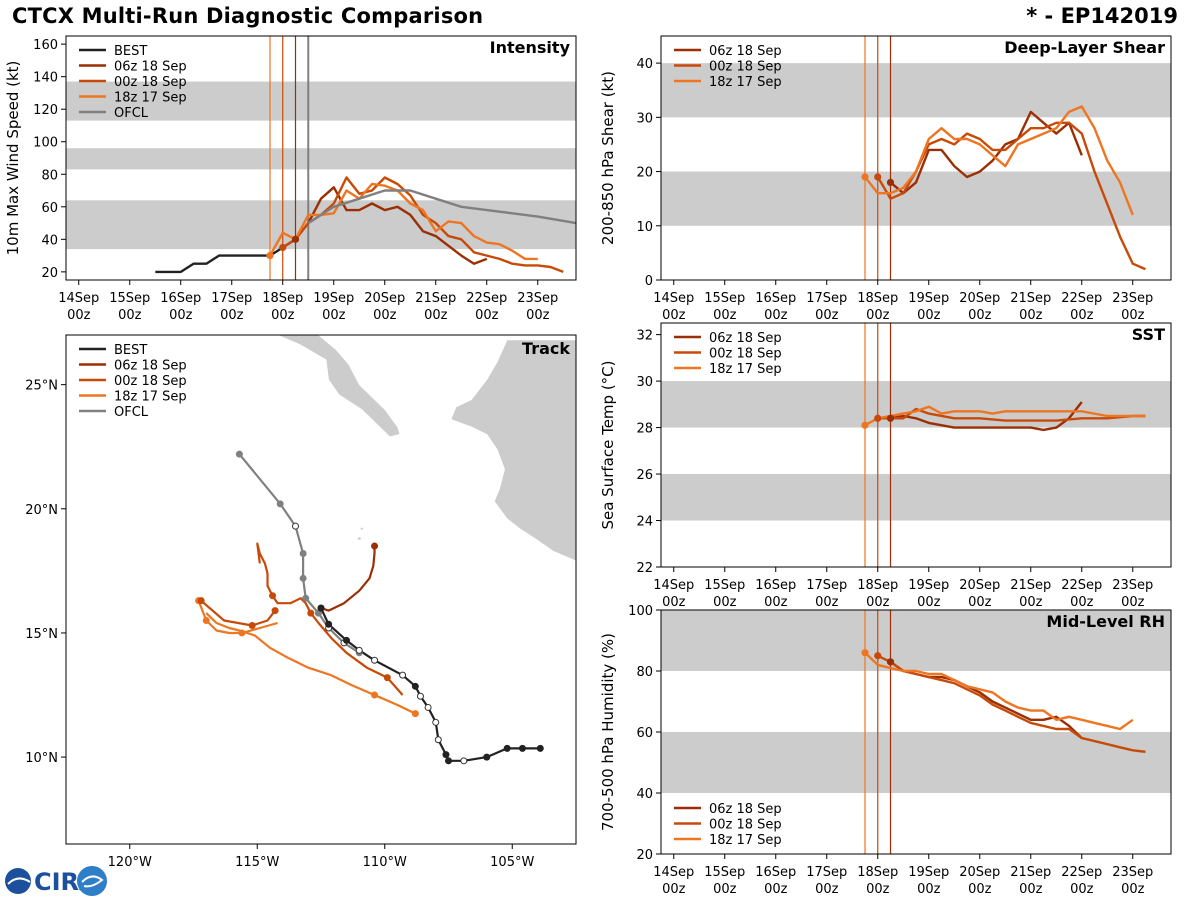 Image resolution: width=1200 pixels, height=900 pixels. Describe the element at coordinates (248, 16) in the screenshot. I see `chart-title: CTCX Multi-Run Diagnostic Comparison` at that location.